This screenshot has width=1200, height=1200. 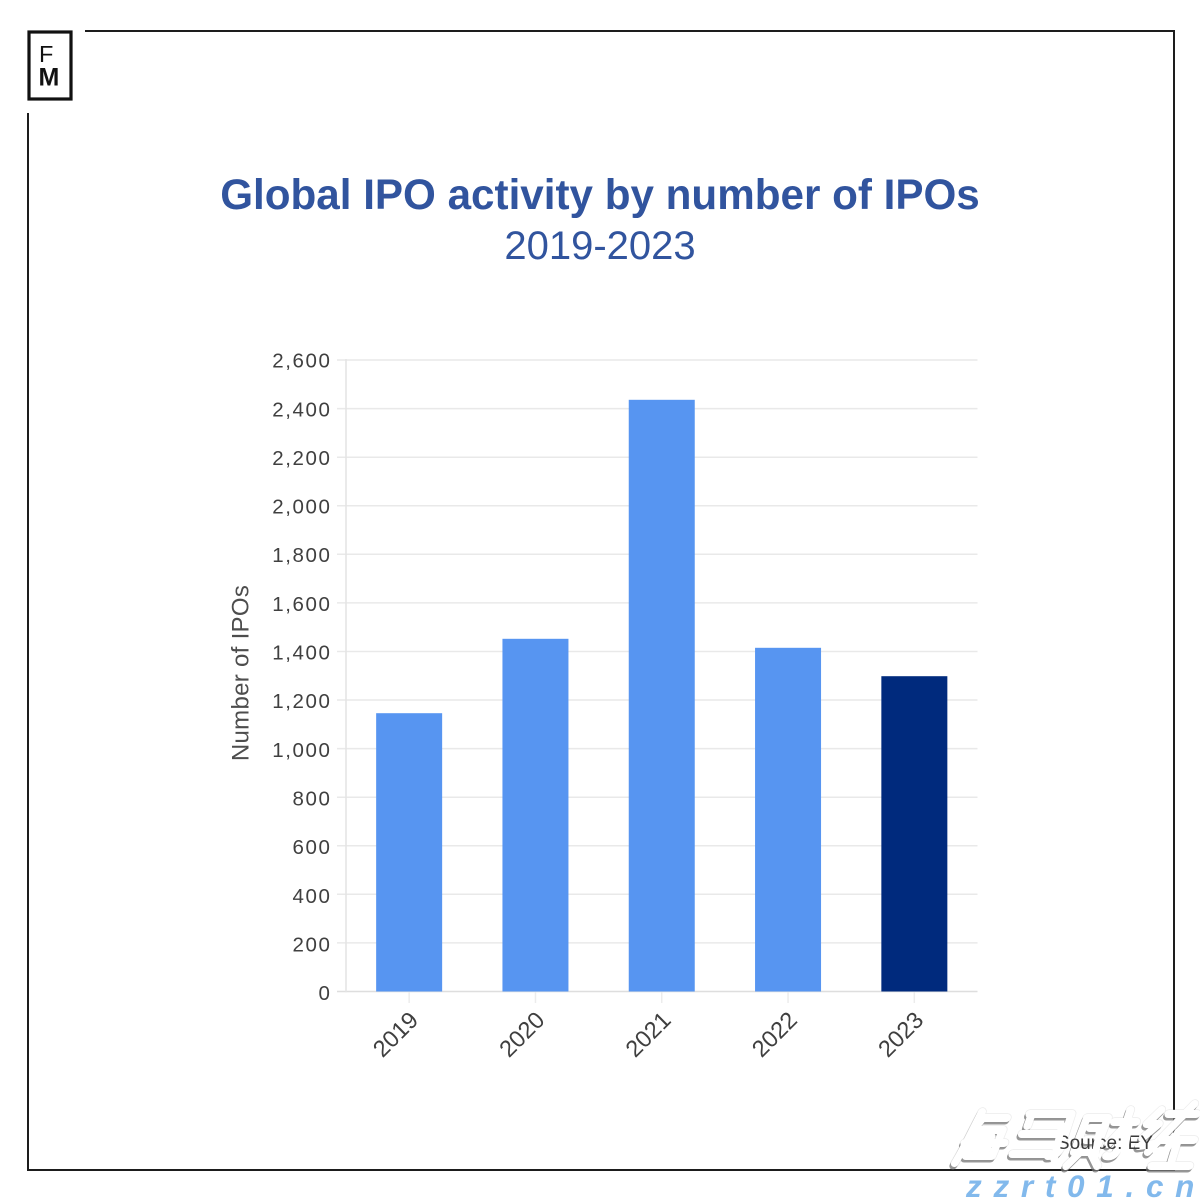 What do you see at coordinates (301, 604) in the screenshot?
I see `svg-text: 1,600` at bounding box center [301, 604].